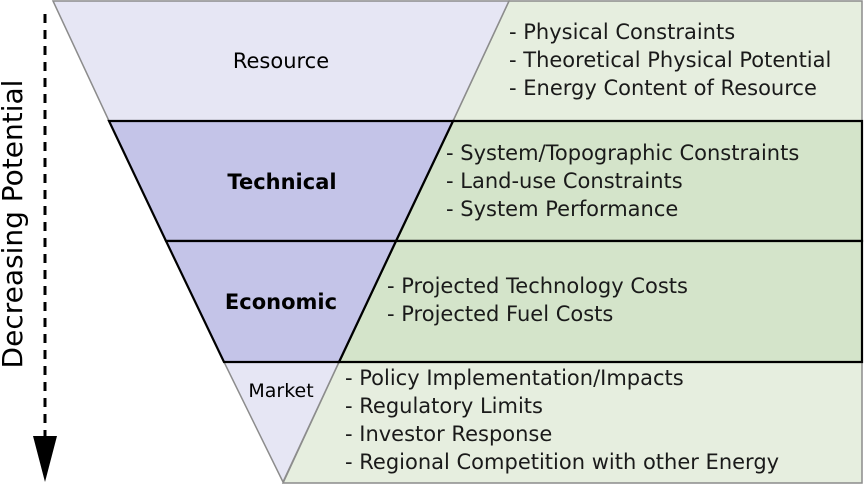 Image resolution: width=864 pixels, height=485 pixels. What do you see at coordinates (281, 61) in the screenshot?
I see `resource-label: Resource` at bounding box center [281, 61].